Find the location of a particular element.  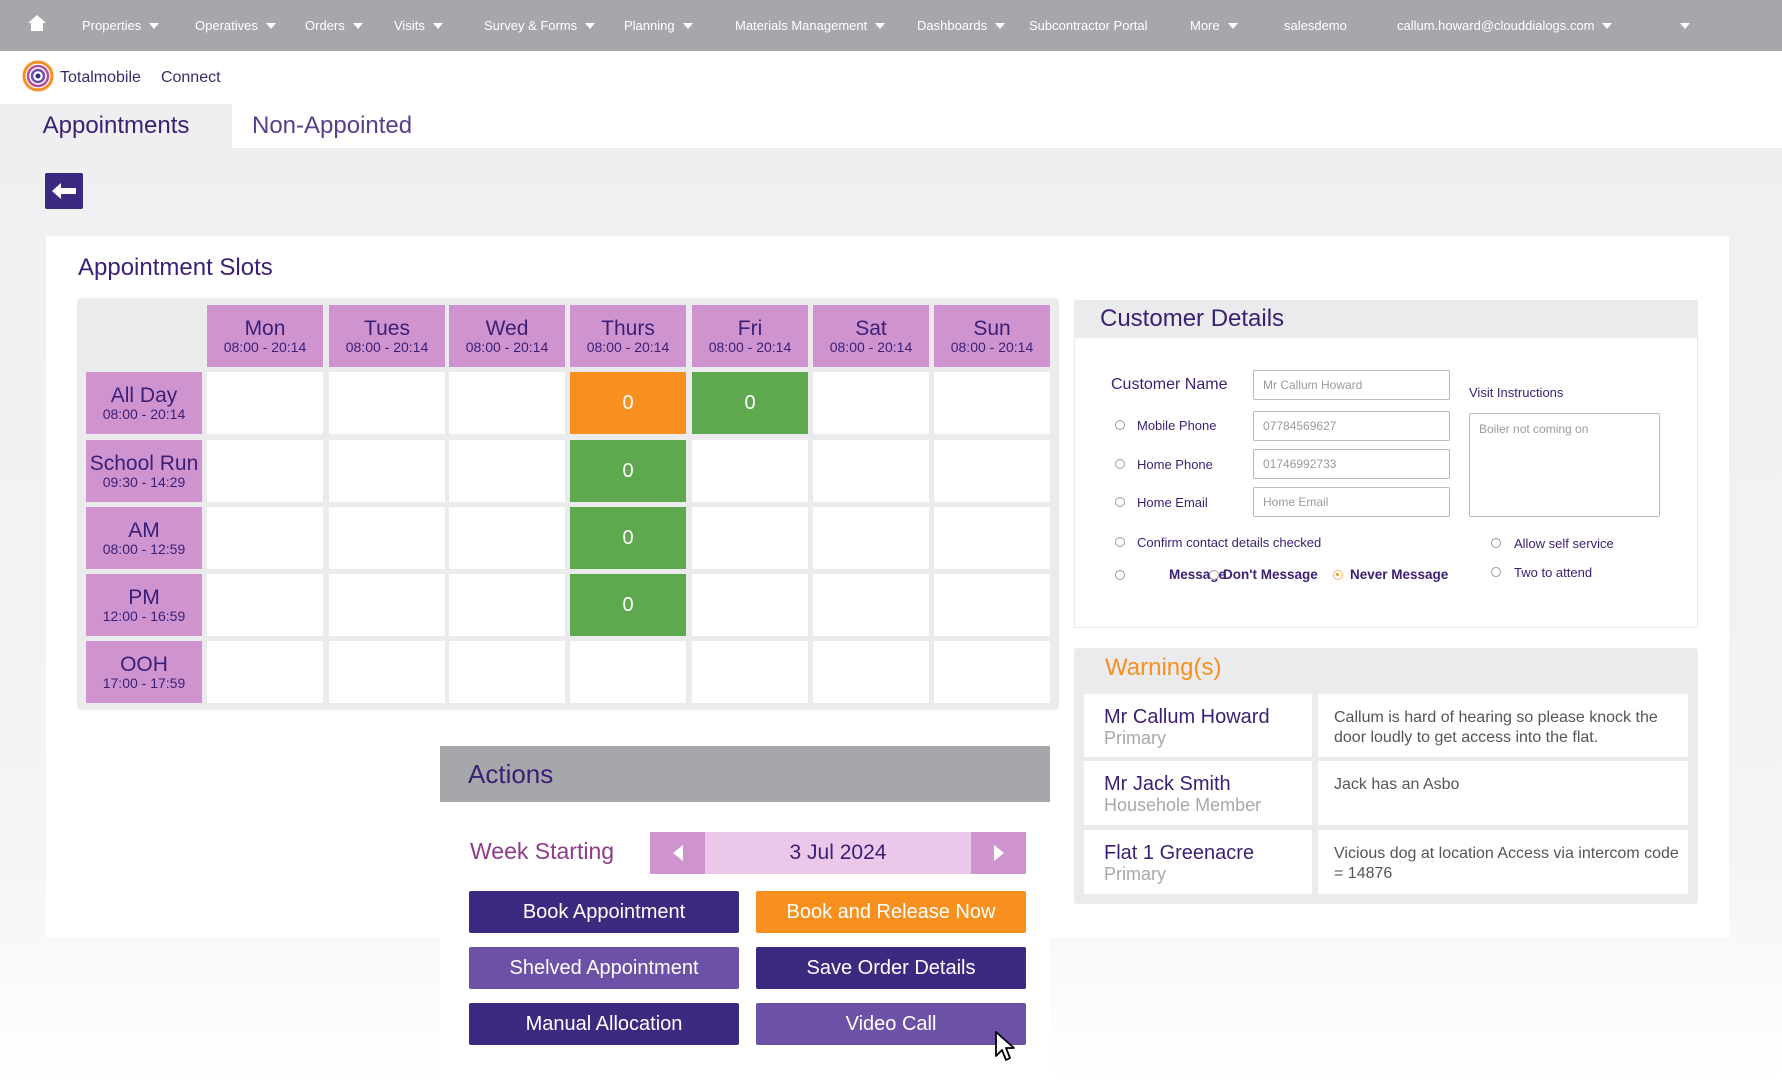

arrow-left-icon is located at coordinates (64, 191).